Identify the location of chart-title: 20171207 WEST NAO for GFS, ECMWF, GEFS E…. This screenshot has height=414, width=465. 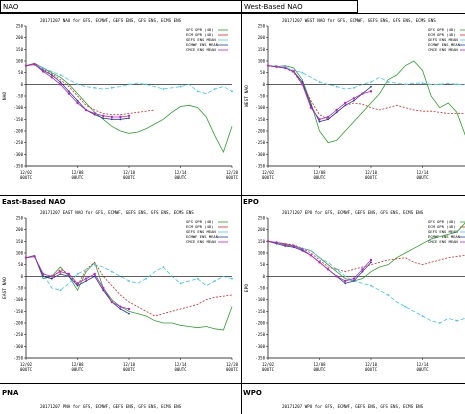
(359, 20).